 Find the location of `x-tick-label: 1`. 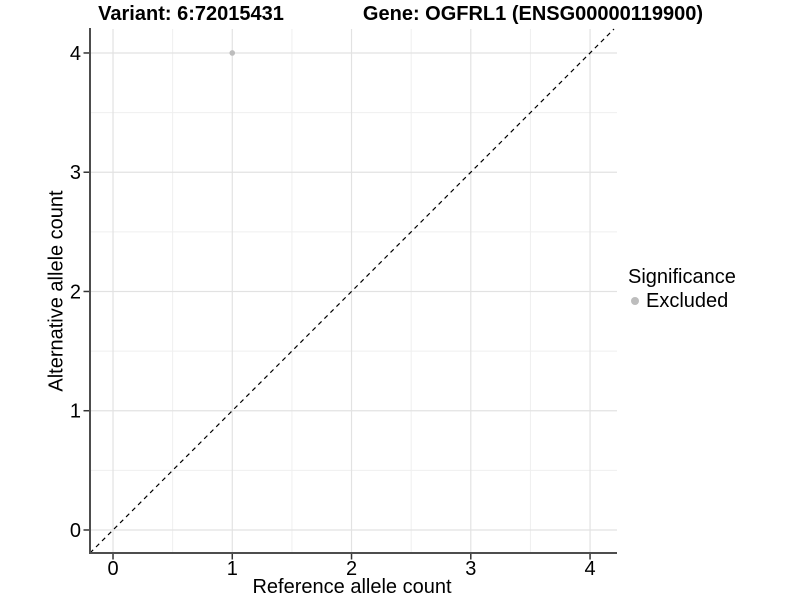

x-tick-label: 1 is located at coordinates (232, 569).